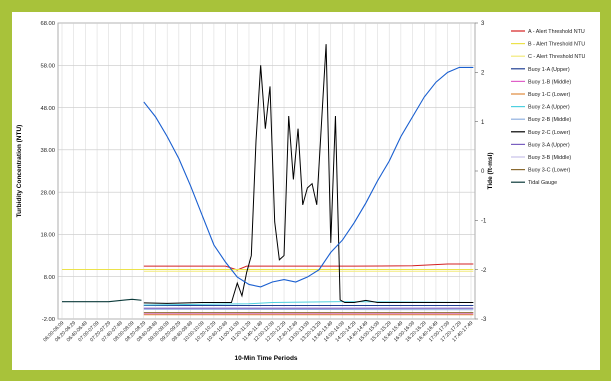  I want to click on legend-label: Buoy 3-B (Middle), so click(549, 158).